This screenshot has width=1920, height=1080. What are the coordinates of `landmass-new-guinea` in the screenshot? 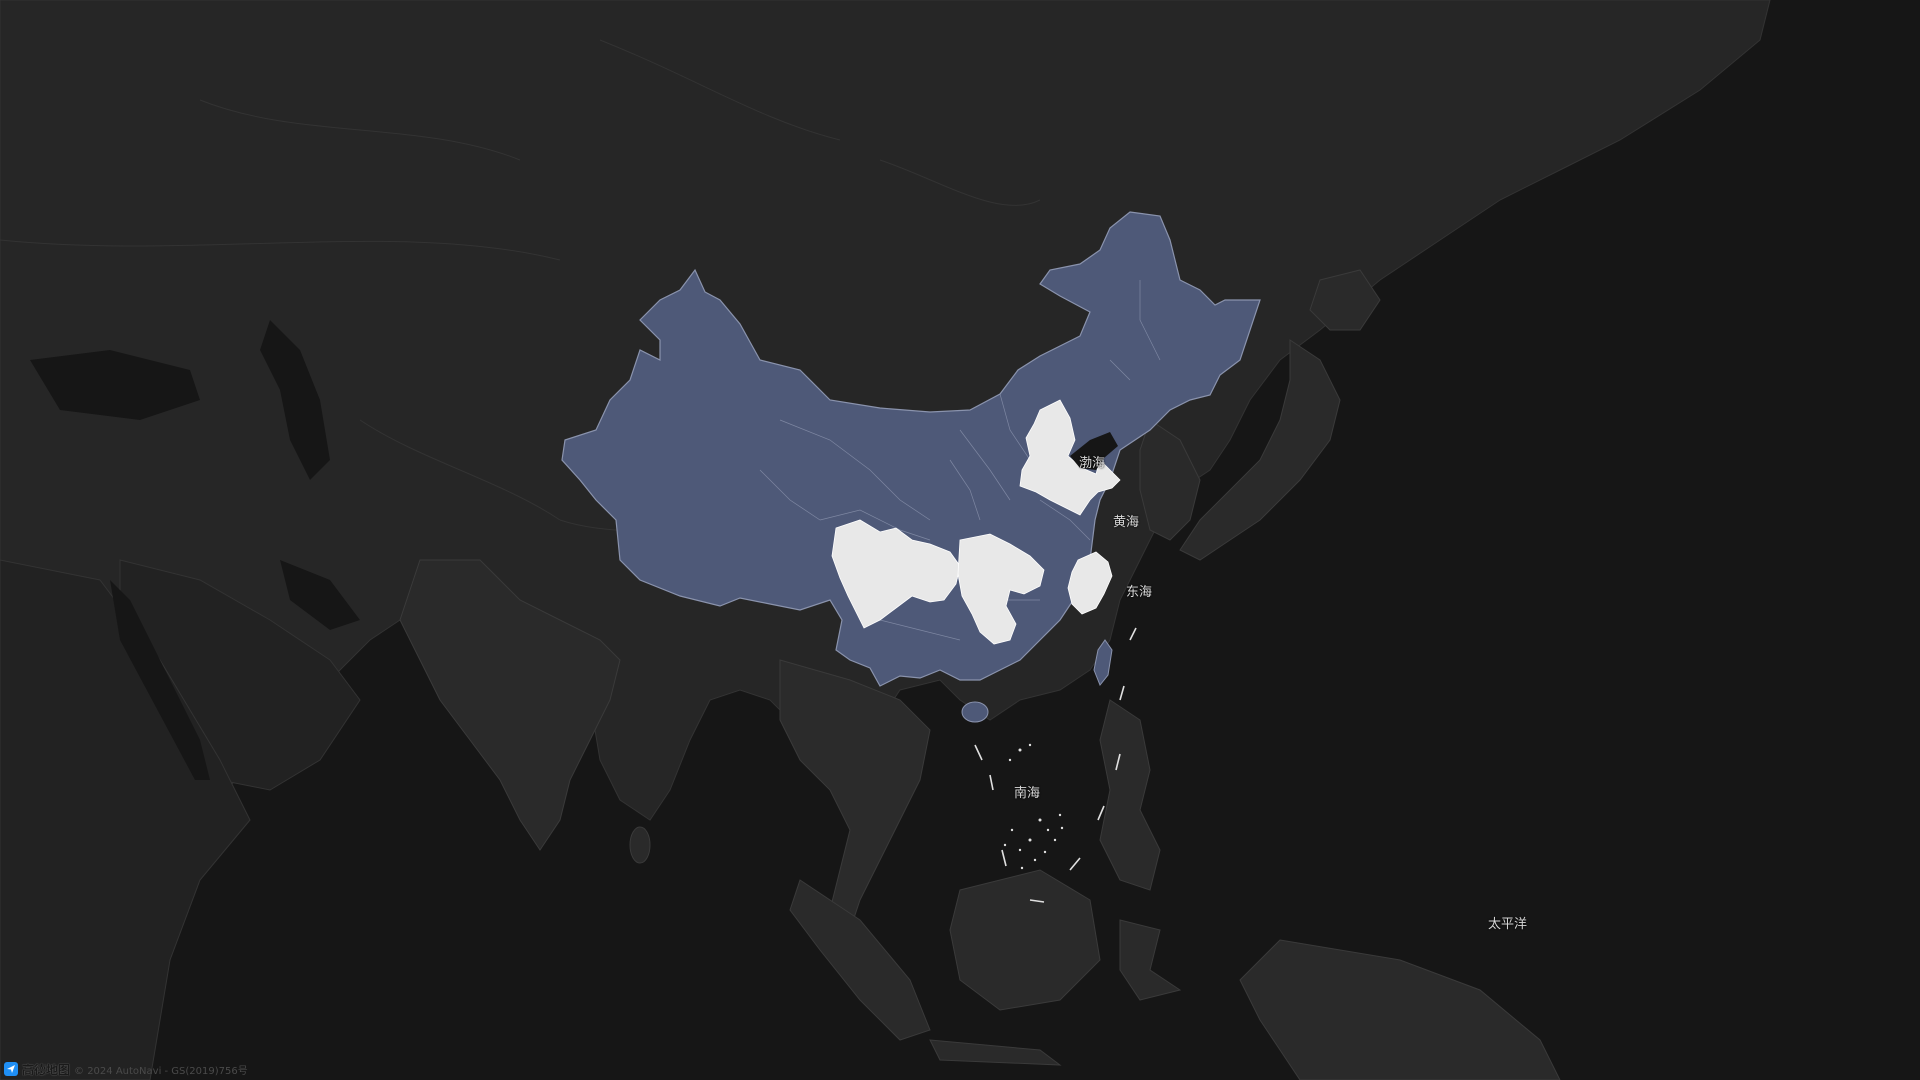 It's located at (1400, 1009).